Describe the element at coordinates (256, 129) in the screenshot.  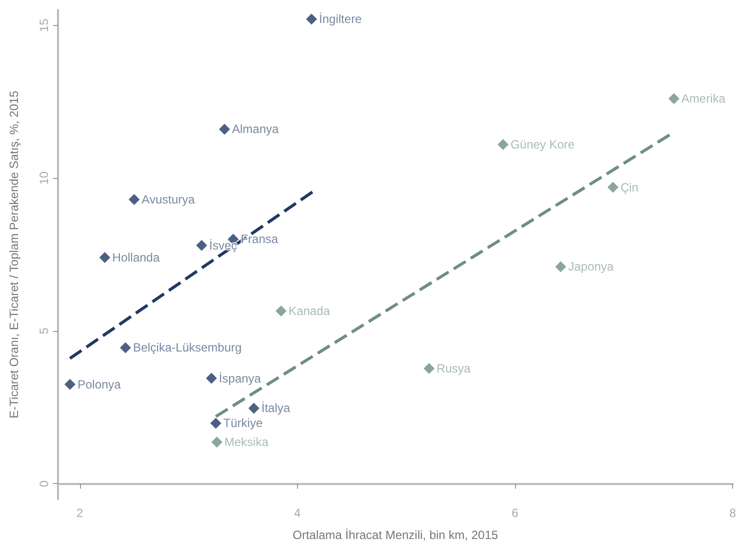
I see `data-label: Almanya` at that location.